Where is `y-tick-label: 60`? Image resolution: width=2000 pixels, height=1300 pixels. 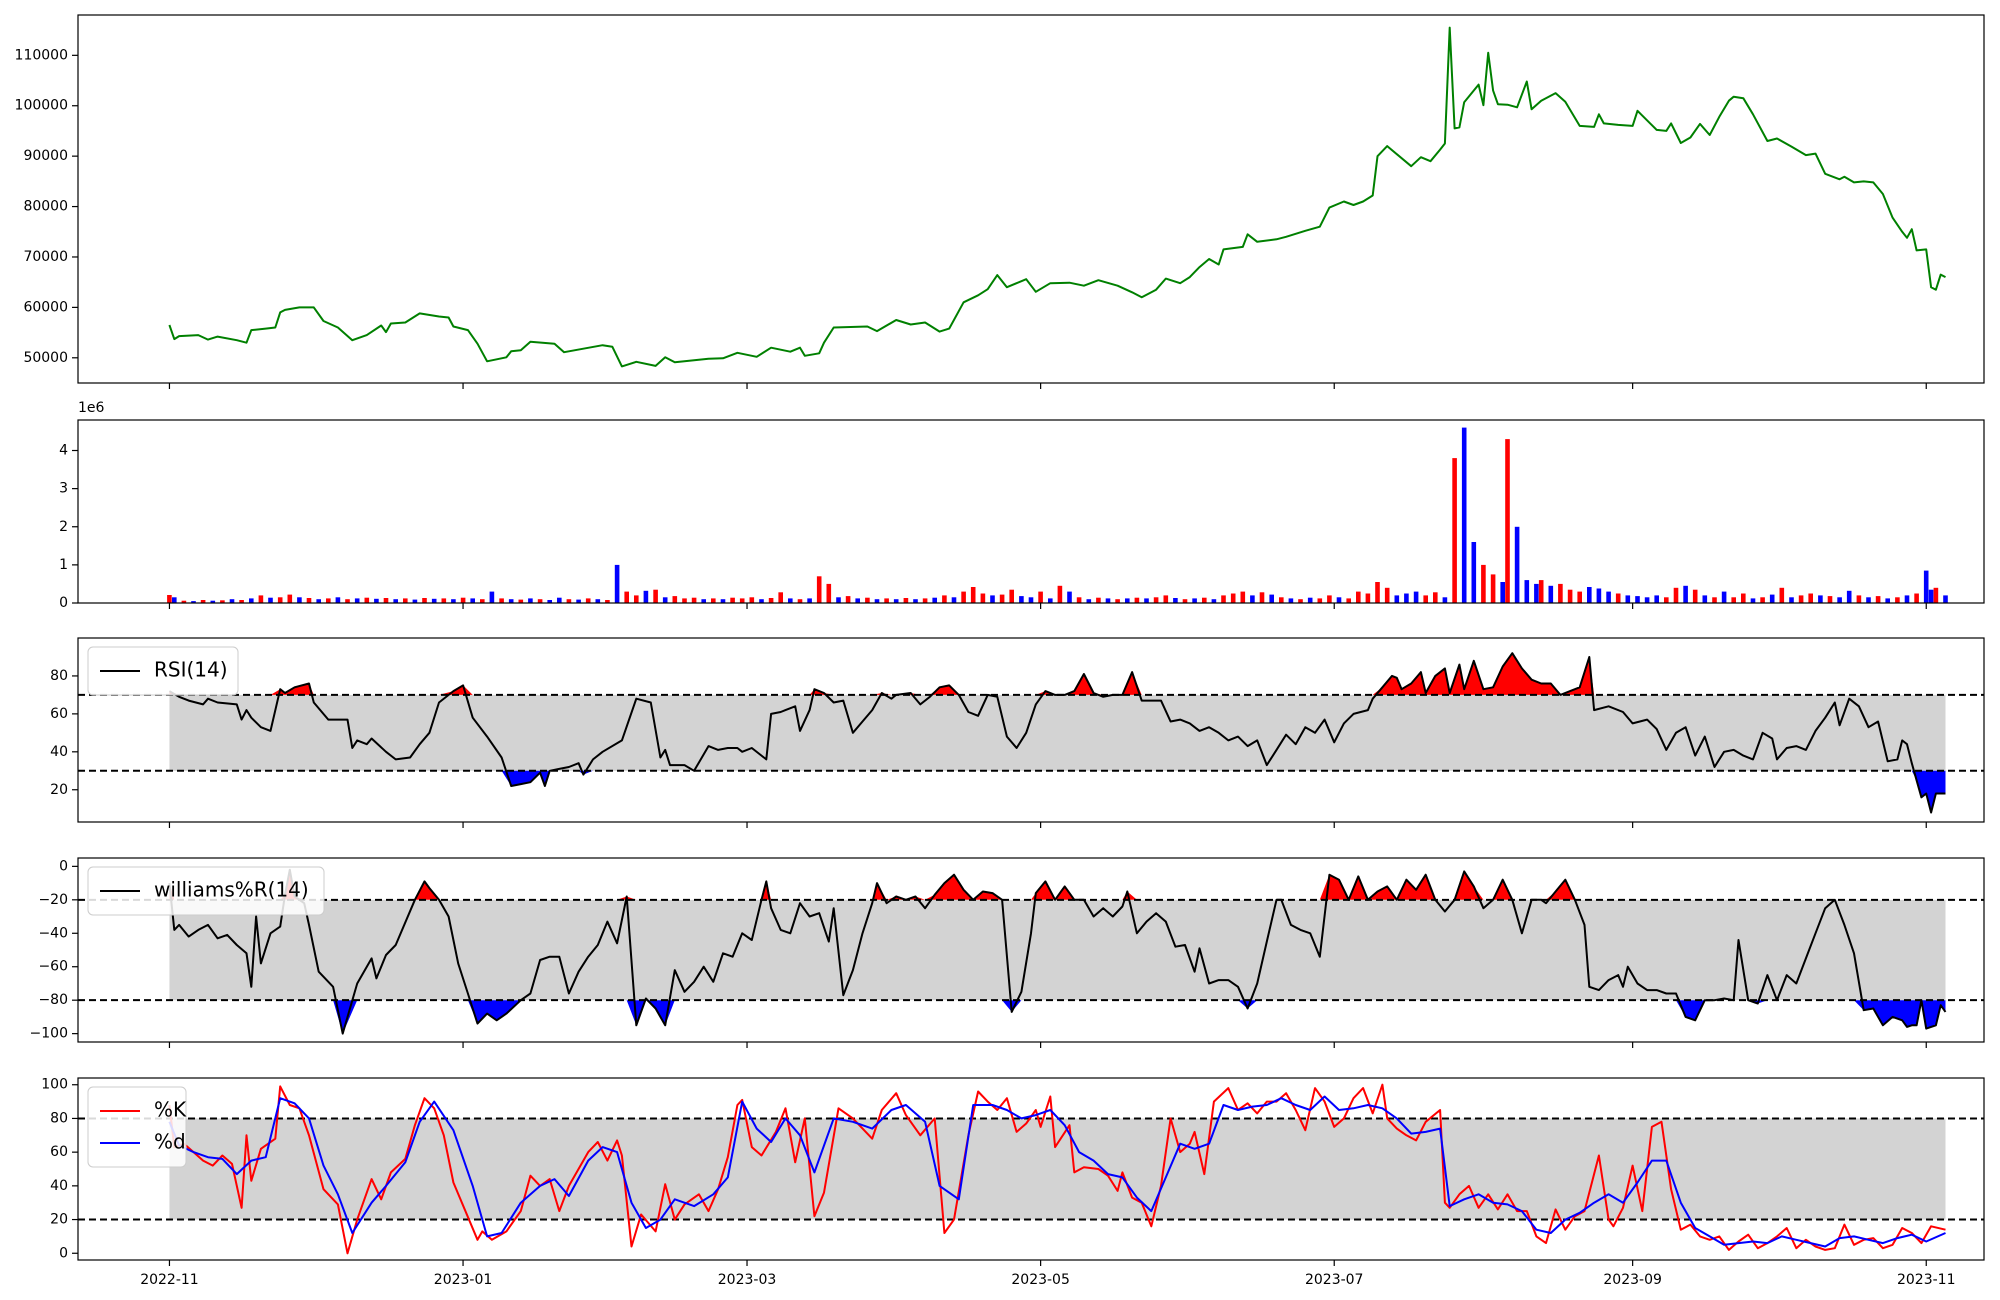
y-tick-label: 60 is located at coordinates (59, 714).